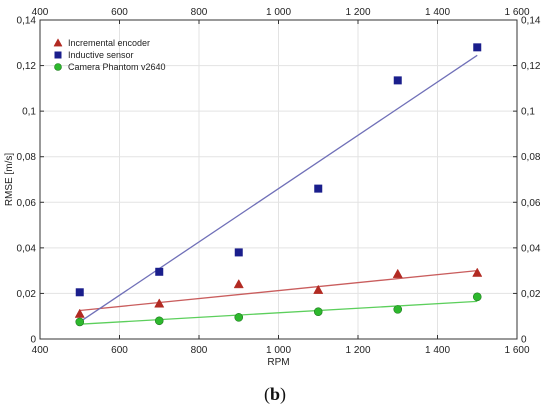 This screenshot has width=550, height=412. Describe the element at coordinates (101, 55) in the screenshot. I see `legend-label-series-1: Inductive sensor` at that location.